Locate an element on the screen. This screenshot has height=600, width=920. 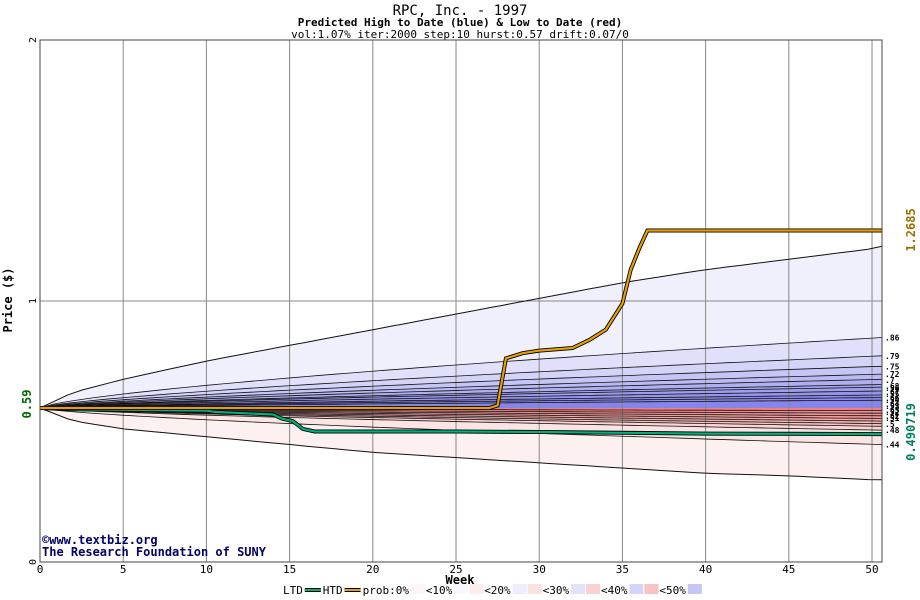
legend-band-label: <10% is located at coordinates (439, 590).